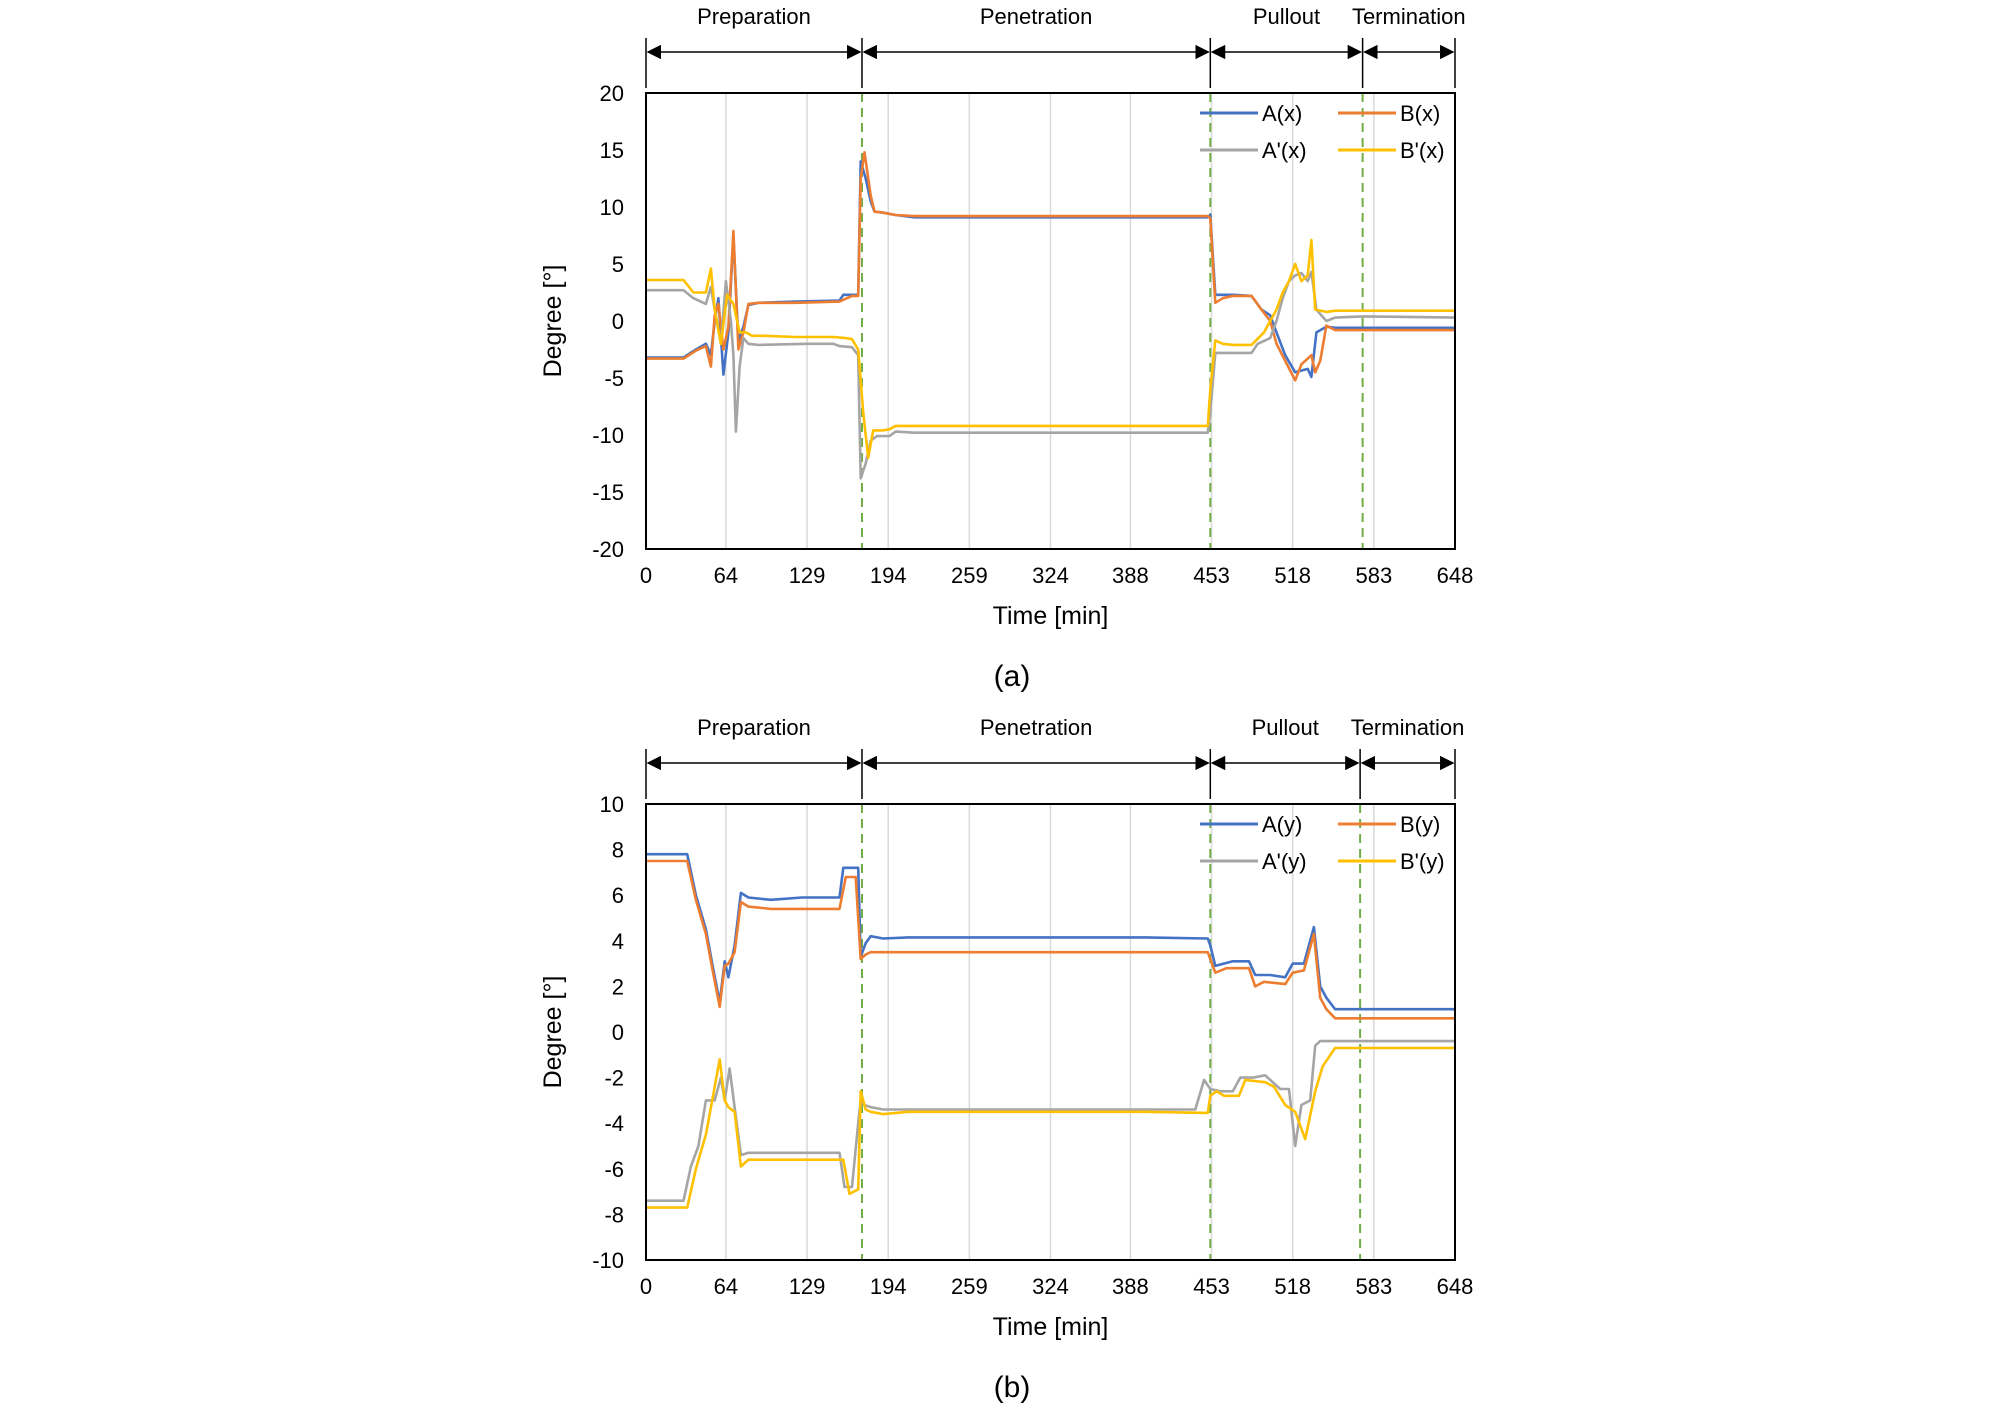  What do you see at coordinates (1012, 1387) in the screenshot?
I see `figure-caption: (b)` at bounding box center [1012, 1387].